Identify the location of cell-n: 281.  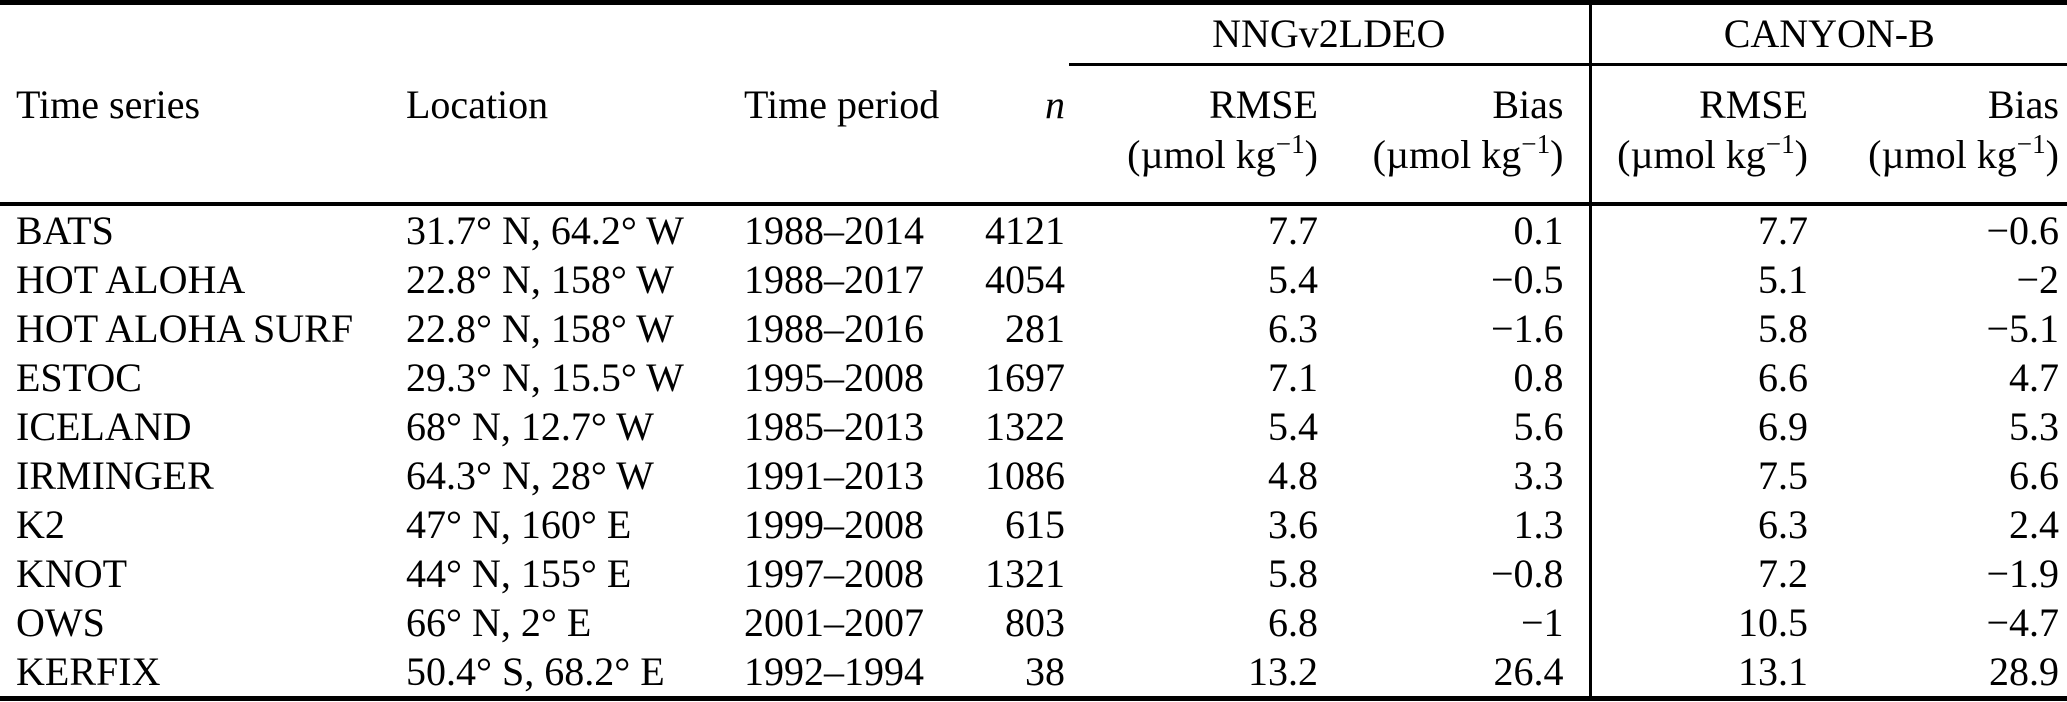
(1035, 328).